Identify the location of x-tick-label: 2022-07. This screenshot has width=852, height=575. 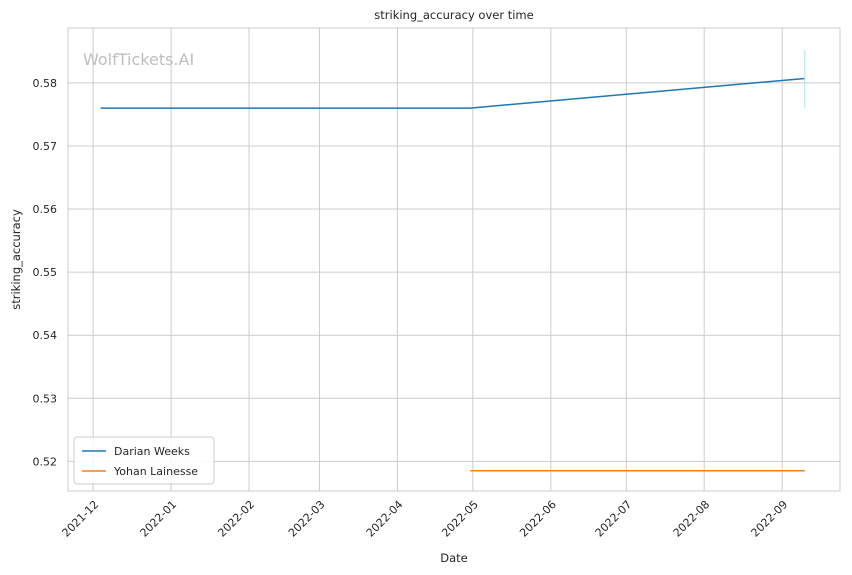
(614, 519).